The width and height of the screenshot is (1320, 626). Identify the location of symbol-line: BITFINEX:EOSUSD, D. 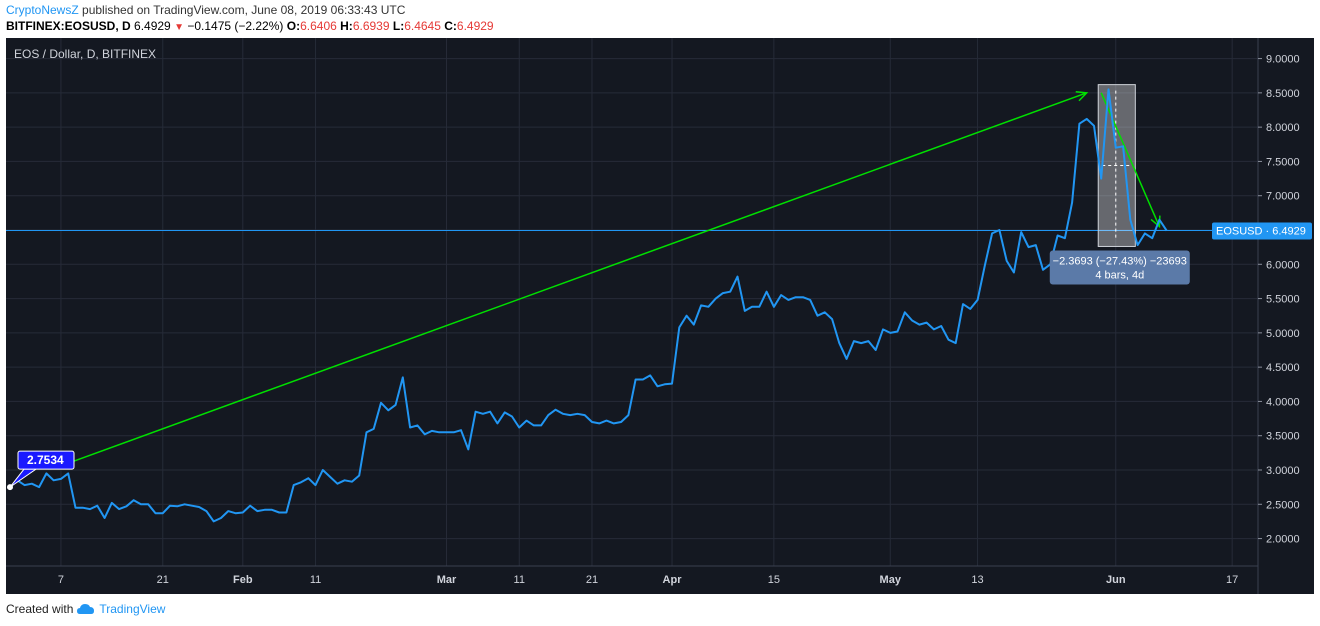
(68, 26).